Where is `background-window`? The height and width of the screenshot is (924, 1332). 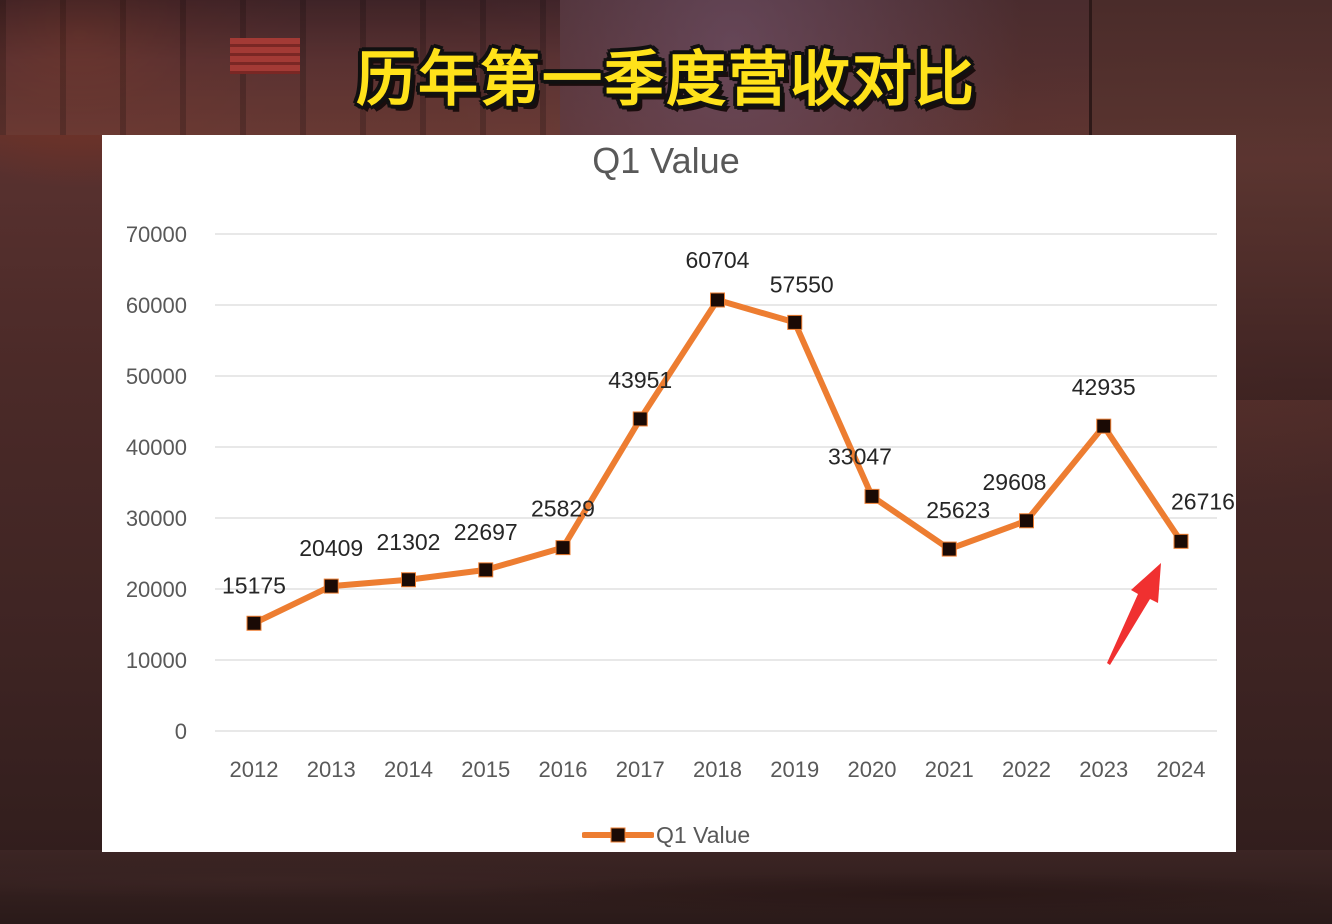
background-window is located at coordinates (265, 56).